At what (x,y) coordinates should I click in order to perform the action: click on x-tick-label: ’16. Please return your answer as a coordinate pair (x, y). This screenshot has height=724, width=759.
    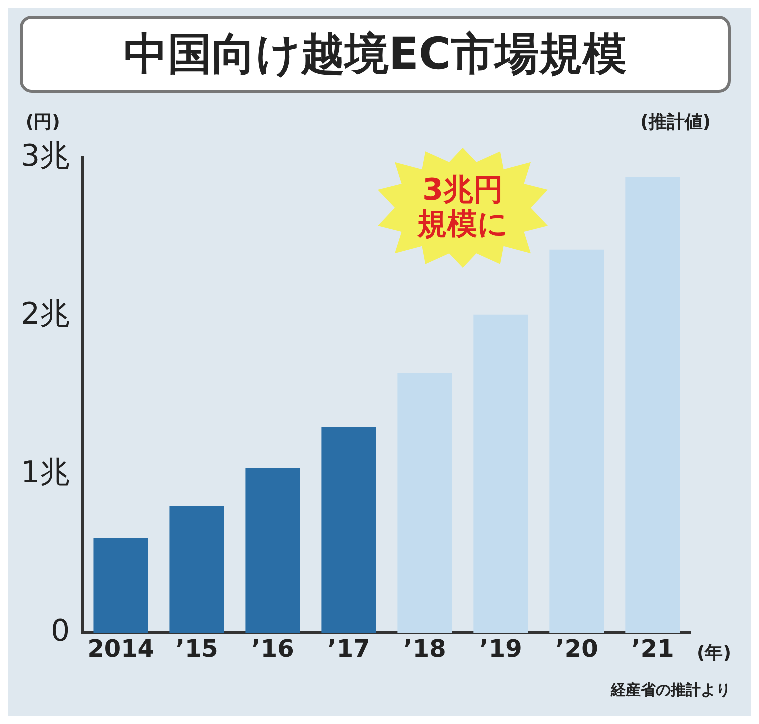
    Looking at the image, I should click on (273, 648).